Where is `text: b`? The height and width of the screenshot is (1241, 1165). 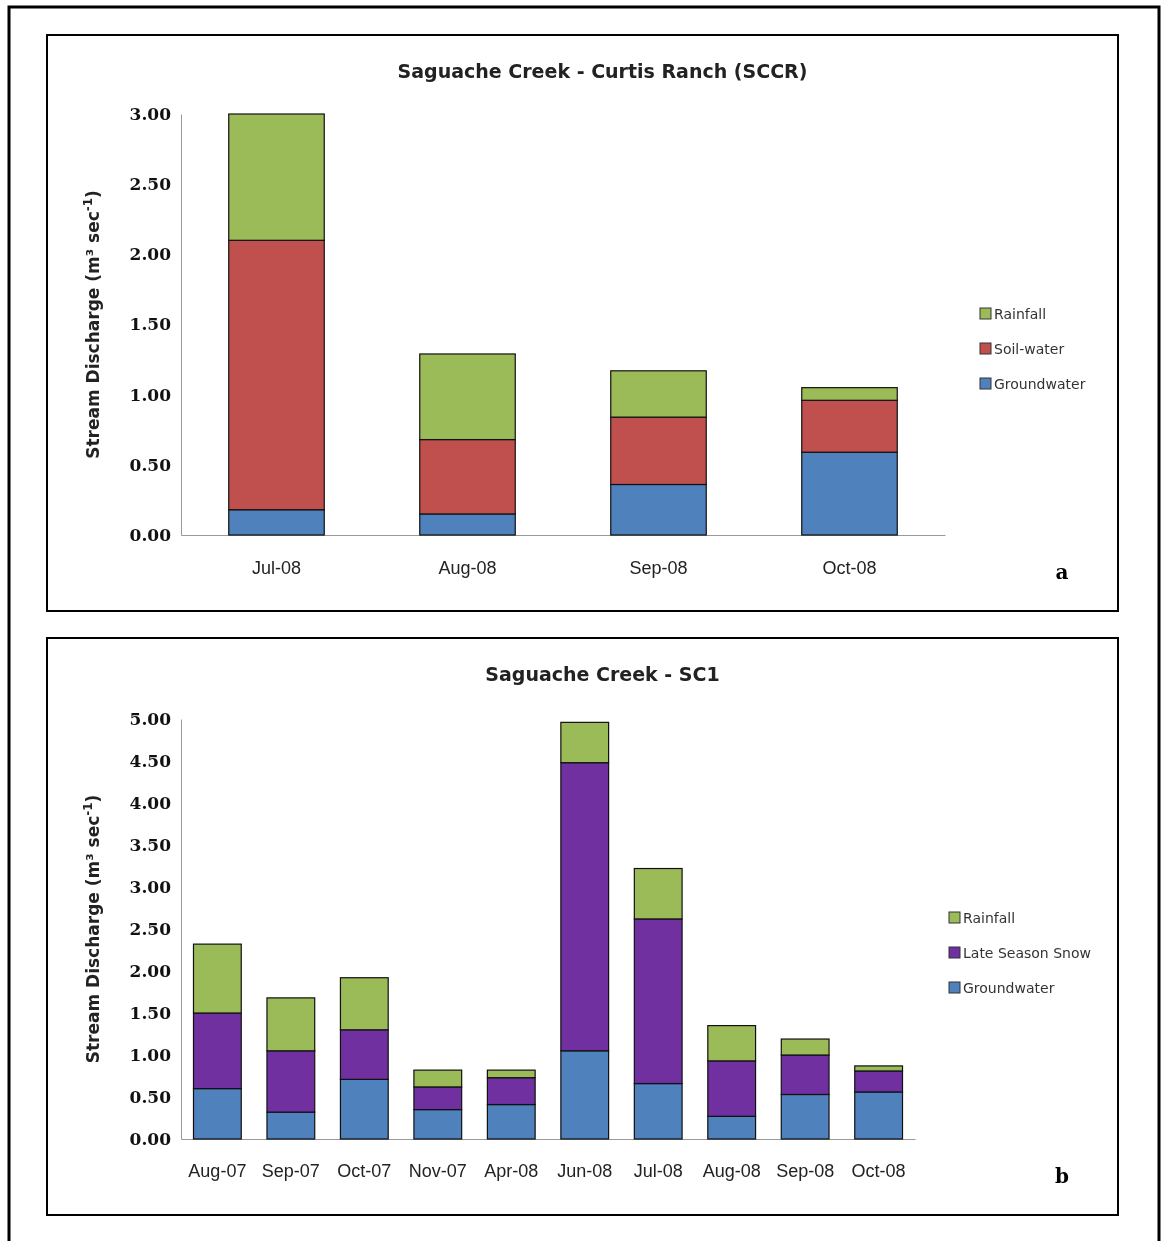 text: b is located at coordinates (1062, 1176).